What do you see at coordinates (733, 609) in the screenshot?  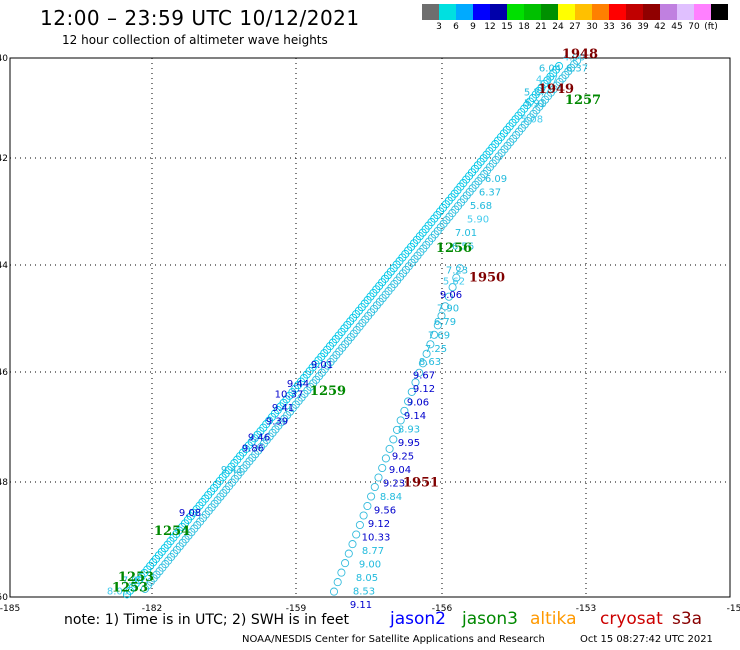 I see `lon-tick-label: -15` at bounding box center [733, 609].